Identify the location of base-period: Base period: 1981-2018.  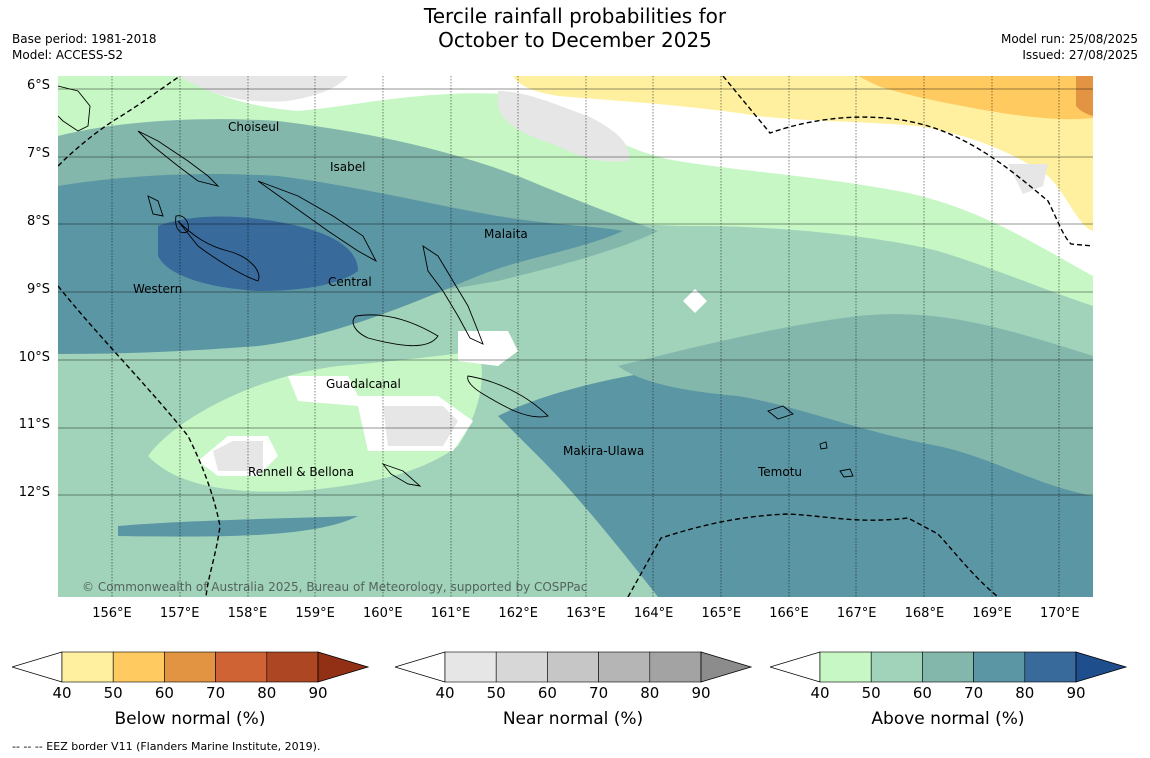
(84, 39).